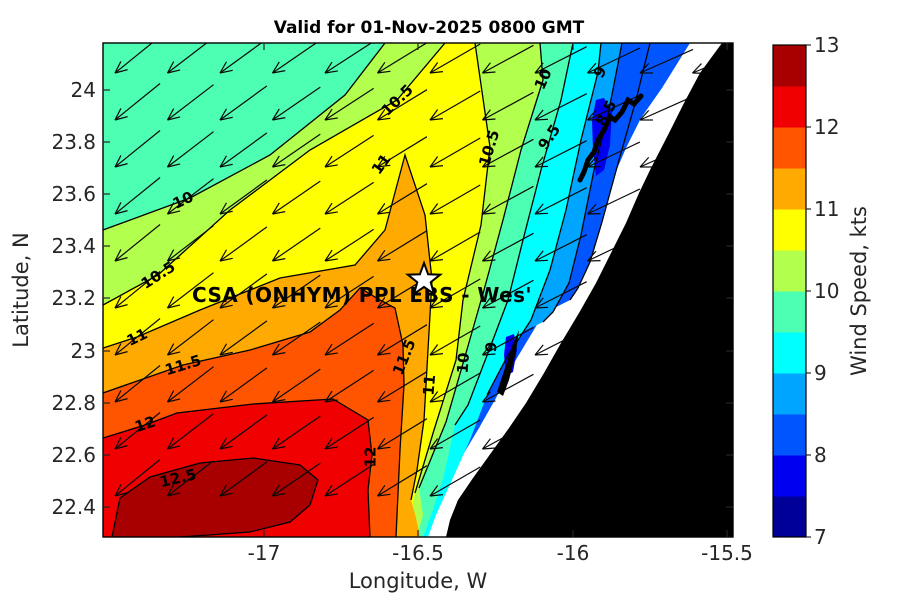 This screenshot has height=600, width=900. What do you see at coordinates (429, 385) in the screenshot?
I see `contour-label: 11` at bounding box center [429, 385].